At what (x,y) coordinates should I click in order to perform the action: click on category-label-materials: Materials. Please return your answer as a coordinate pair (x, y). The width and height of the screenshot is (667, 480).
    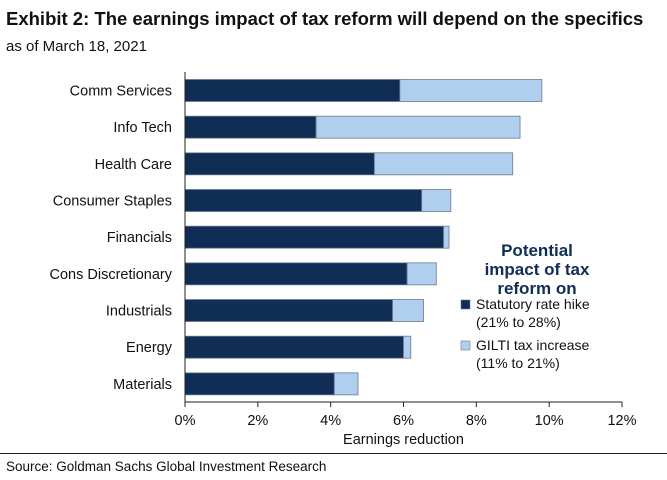
    Looking at the image, I should click on (142, 385).